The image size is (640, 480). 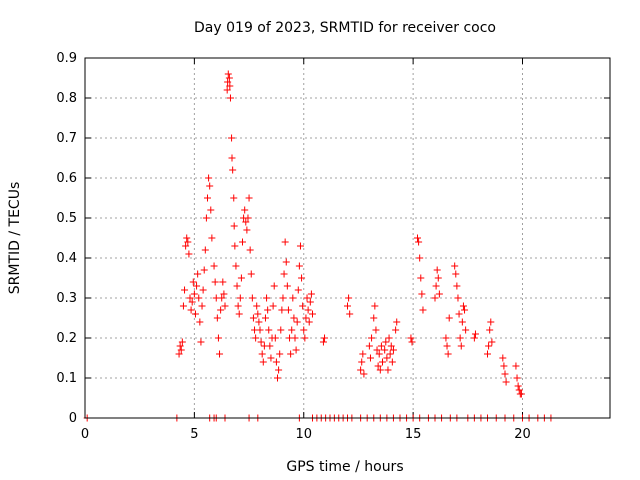 I want to click on y-tick-label: 0.3, so click(x=66, y=298).